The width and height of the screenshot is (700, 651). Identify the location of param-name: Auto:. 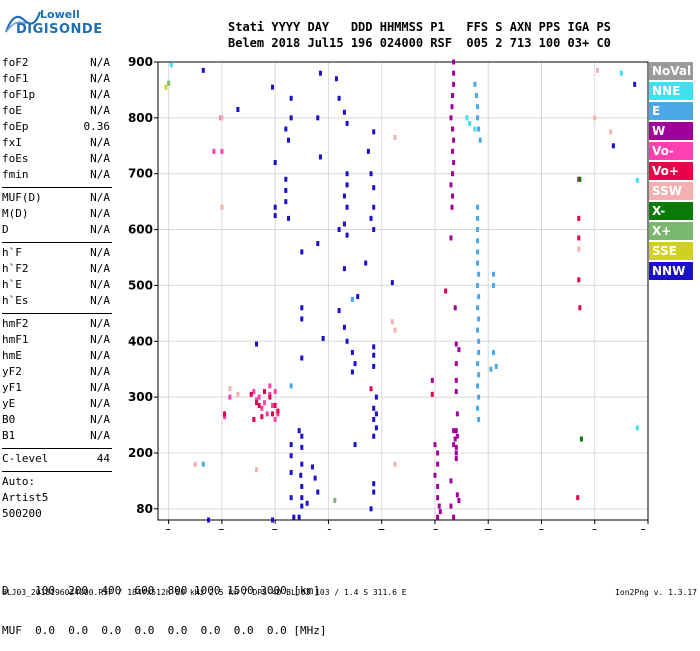
(19, 481).